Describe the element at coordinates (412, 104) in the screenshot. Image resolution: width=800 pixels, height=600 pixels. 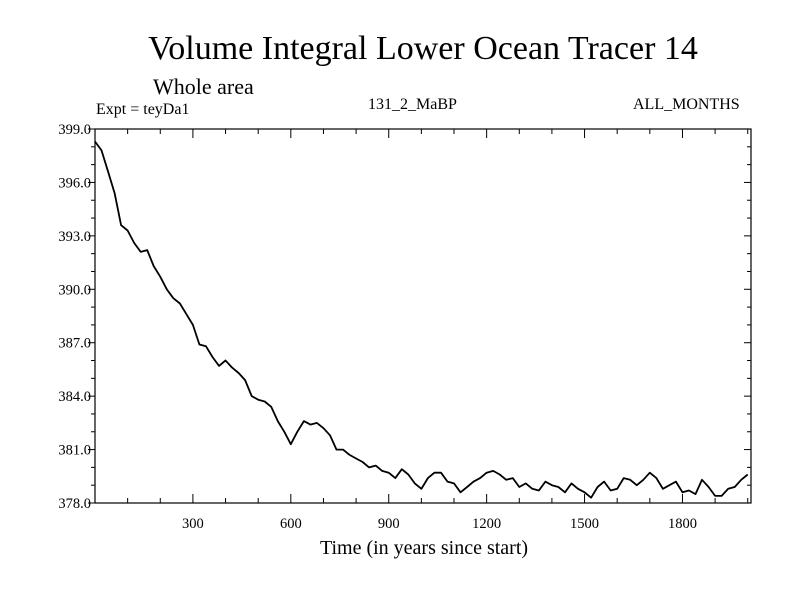
I see `run-label: 131_2_MaBP` at that location.